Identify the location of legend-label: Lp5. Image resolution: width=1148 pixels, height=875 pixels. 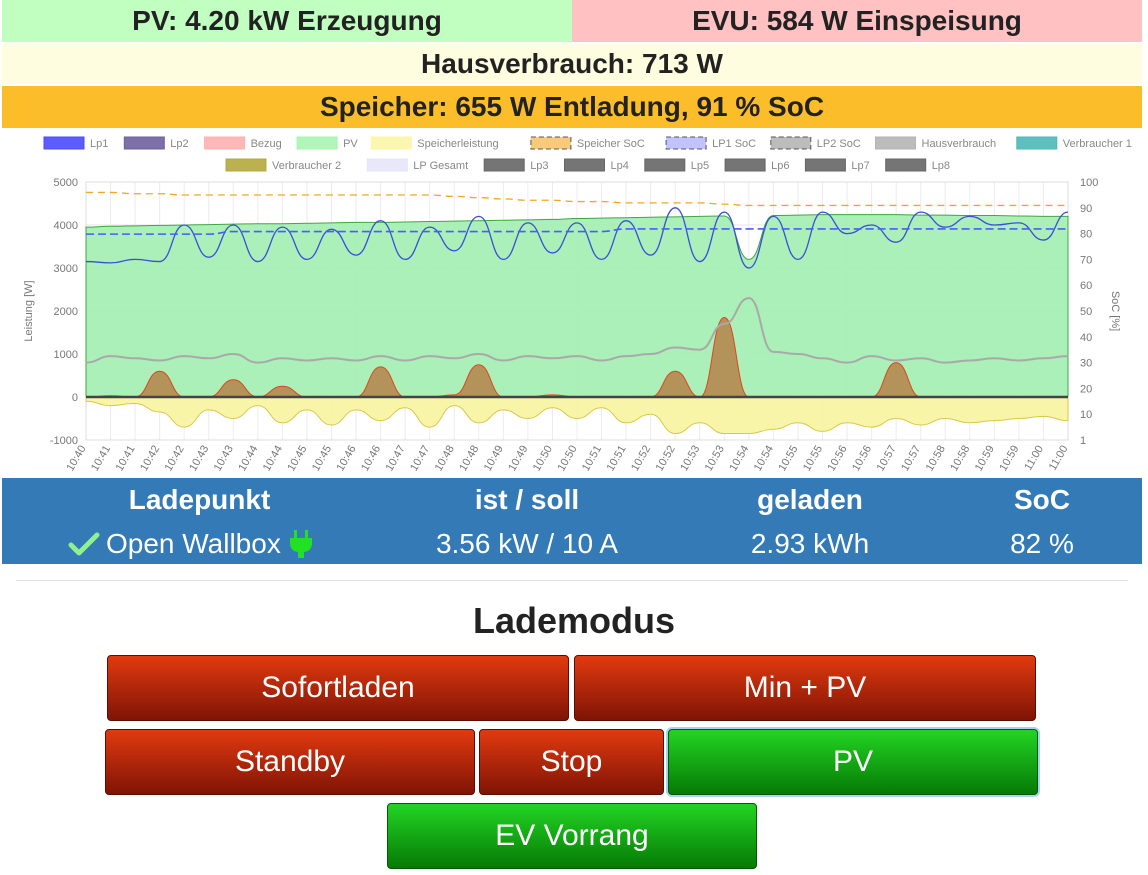
(700, 166).